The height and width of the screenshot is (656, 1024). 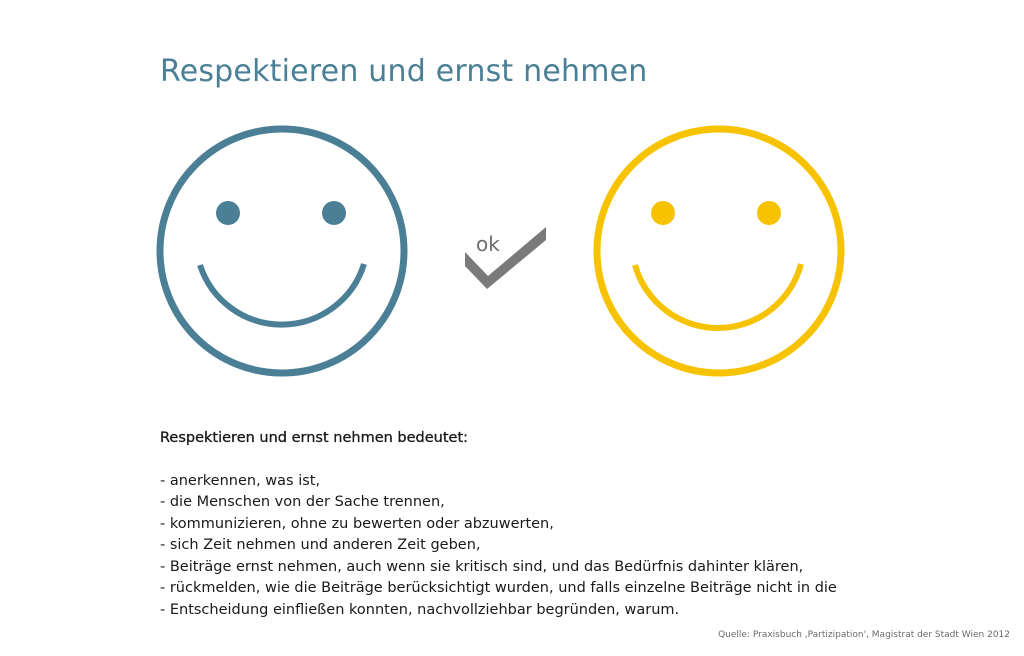 I want to click on yellow-smiley-left-eye, so click(x=663, y=213).